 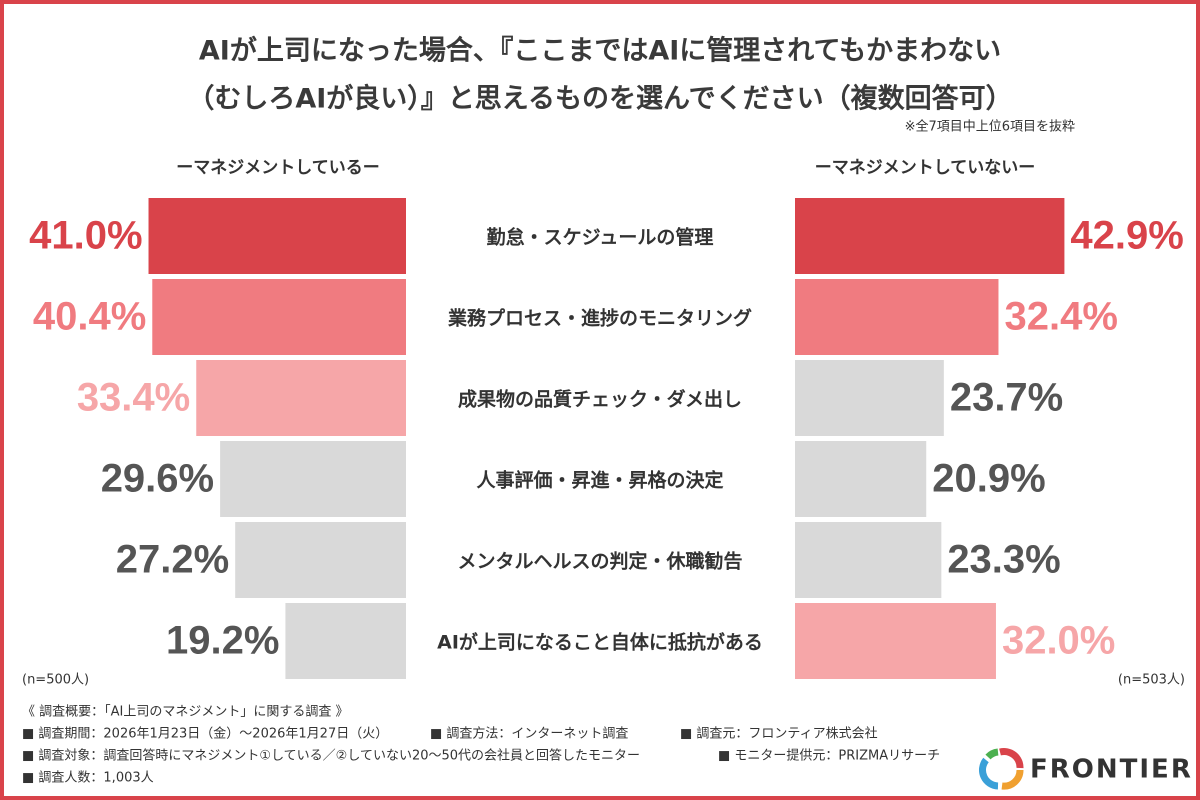 I want to click on value-label: 32.4%, so click(x=1060, y=317).